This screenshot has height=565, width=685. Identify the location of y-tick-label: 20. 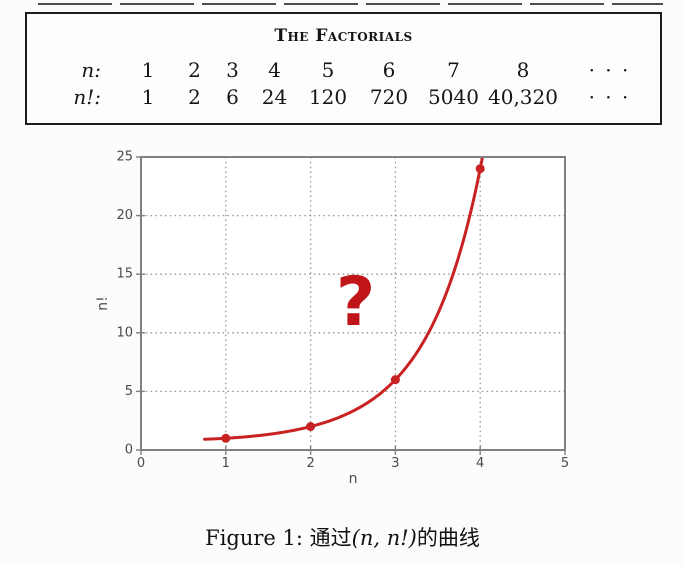
(124, 215).